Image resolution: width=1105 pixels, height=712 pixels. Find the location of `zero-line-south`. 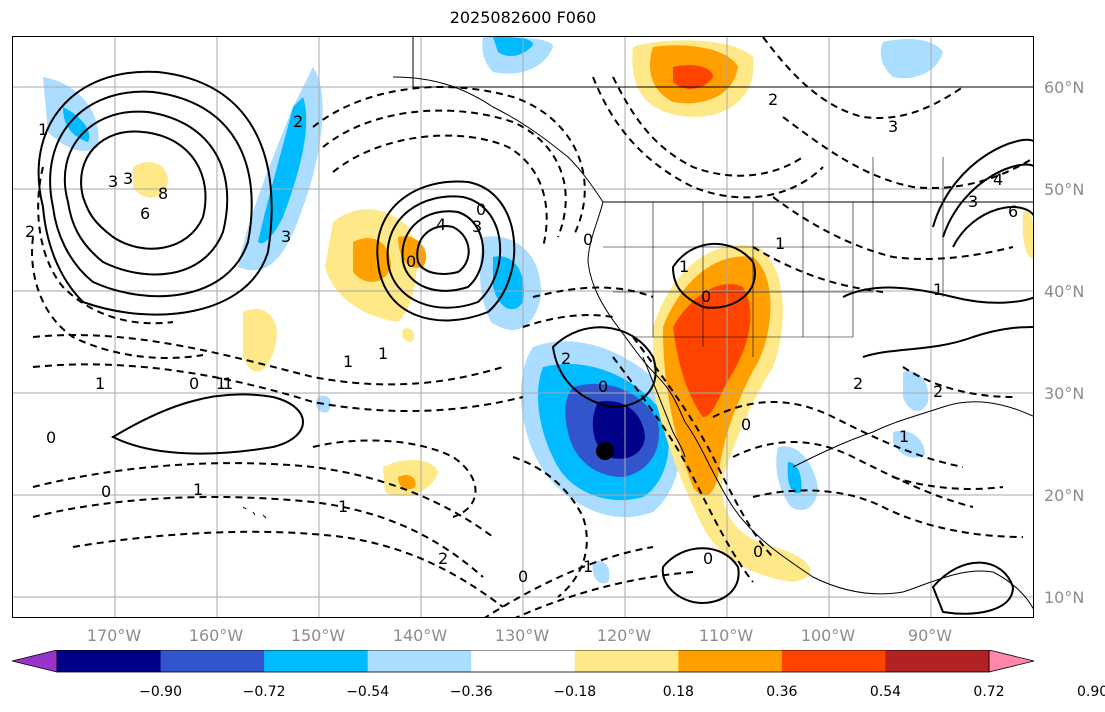

zero-line-south is located at coordinates (207, 424).